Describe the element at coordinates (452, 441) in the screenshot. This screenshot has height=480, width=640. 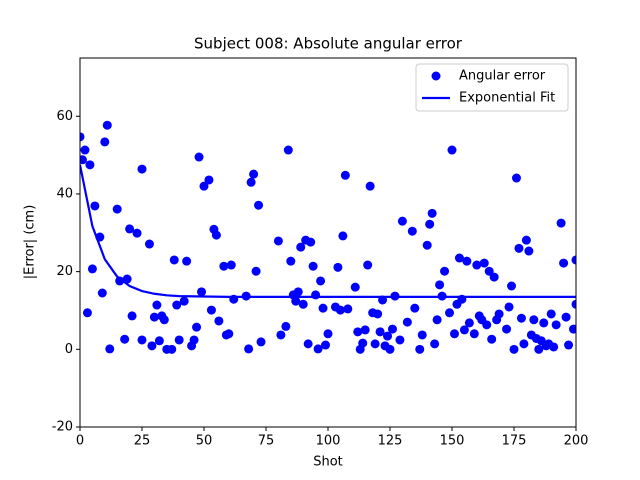
I see `x-tick-label: 150` at that location.